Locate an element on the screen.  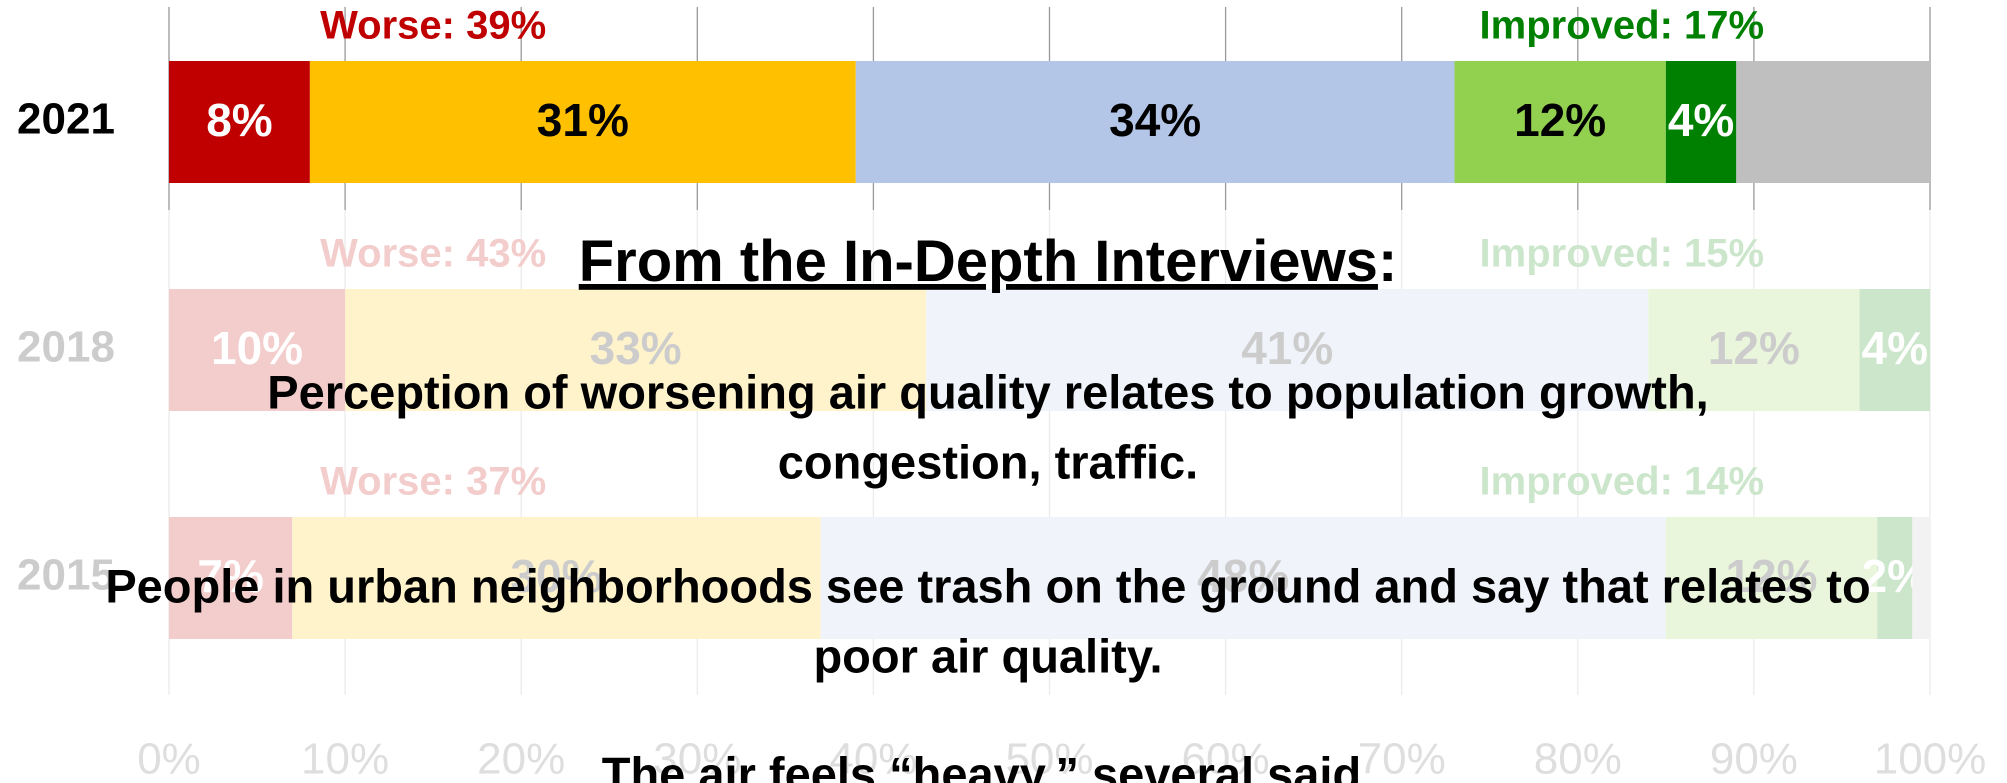
segment-label: 4% is located at coordinates (1701, 120).